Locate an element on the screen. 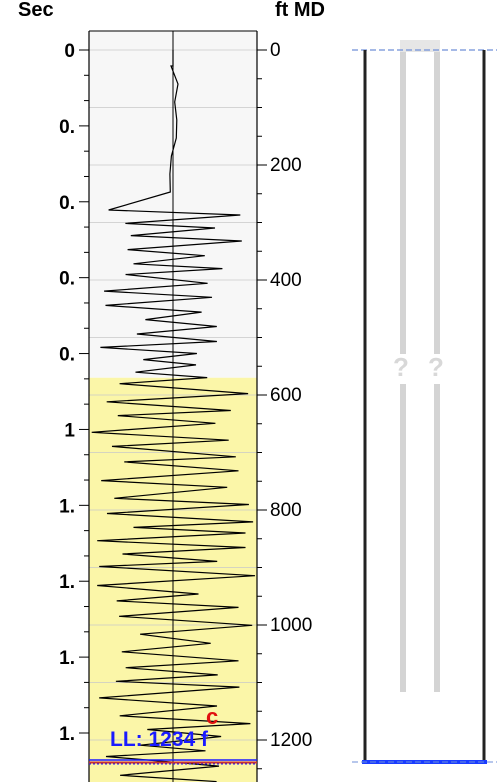  depth-tick-label: 1200 is located at coordinates (291, 740).